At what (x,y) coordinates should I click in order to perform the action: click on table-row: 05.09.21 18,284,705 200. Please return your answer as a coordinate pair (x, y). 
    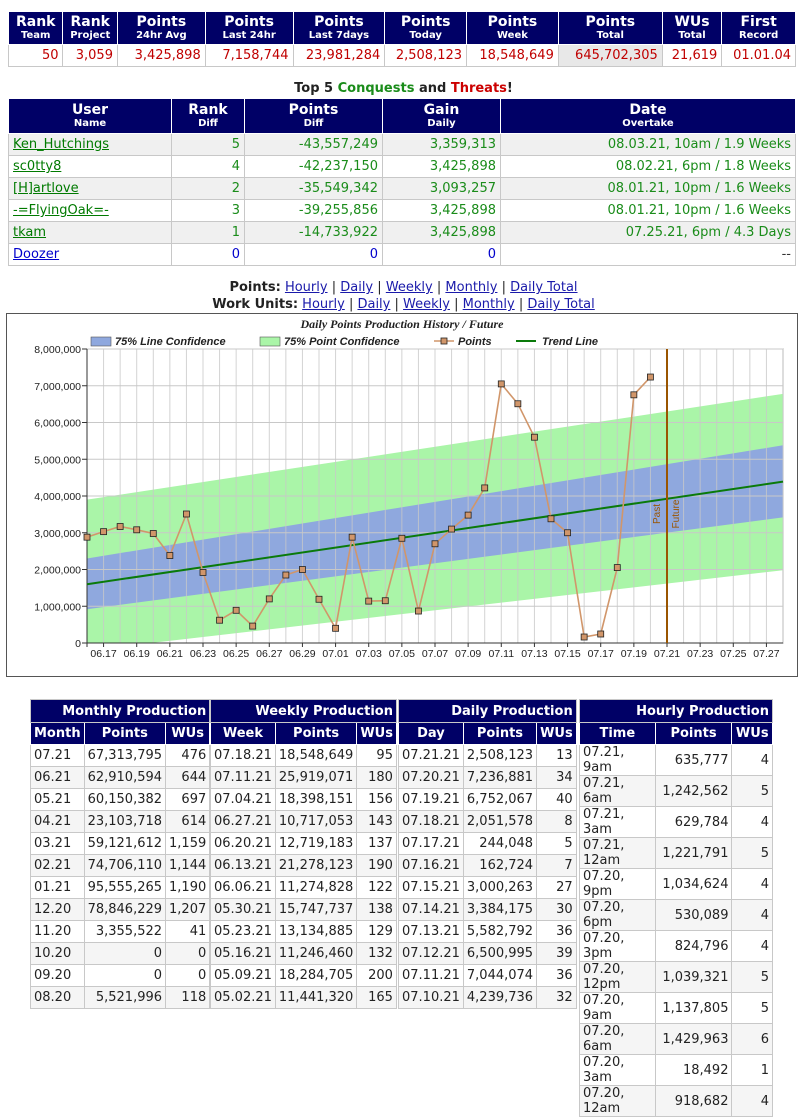
    Looking at the image, I should click on (303, 975).